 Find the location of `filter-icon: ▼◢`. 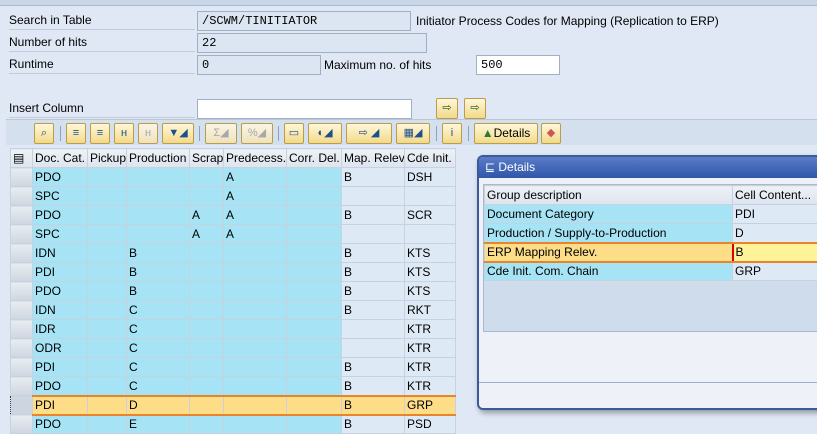

filter-icon: ▼◢ is located at coordinates (178, 133).